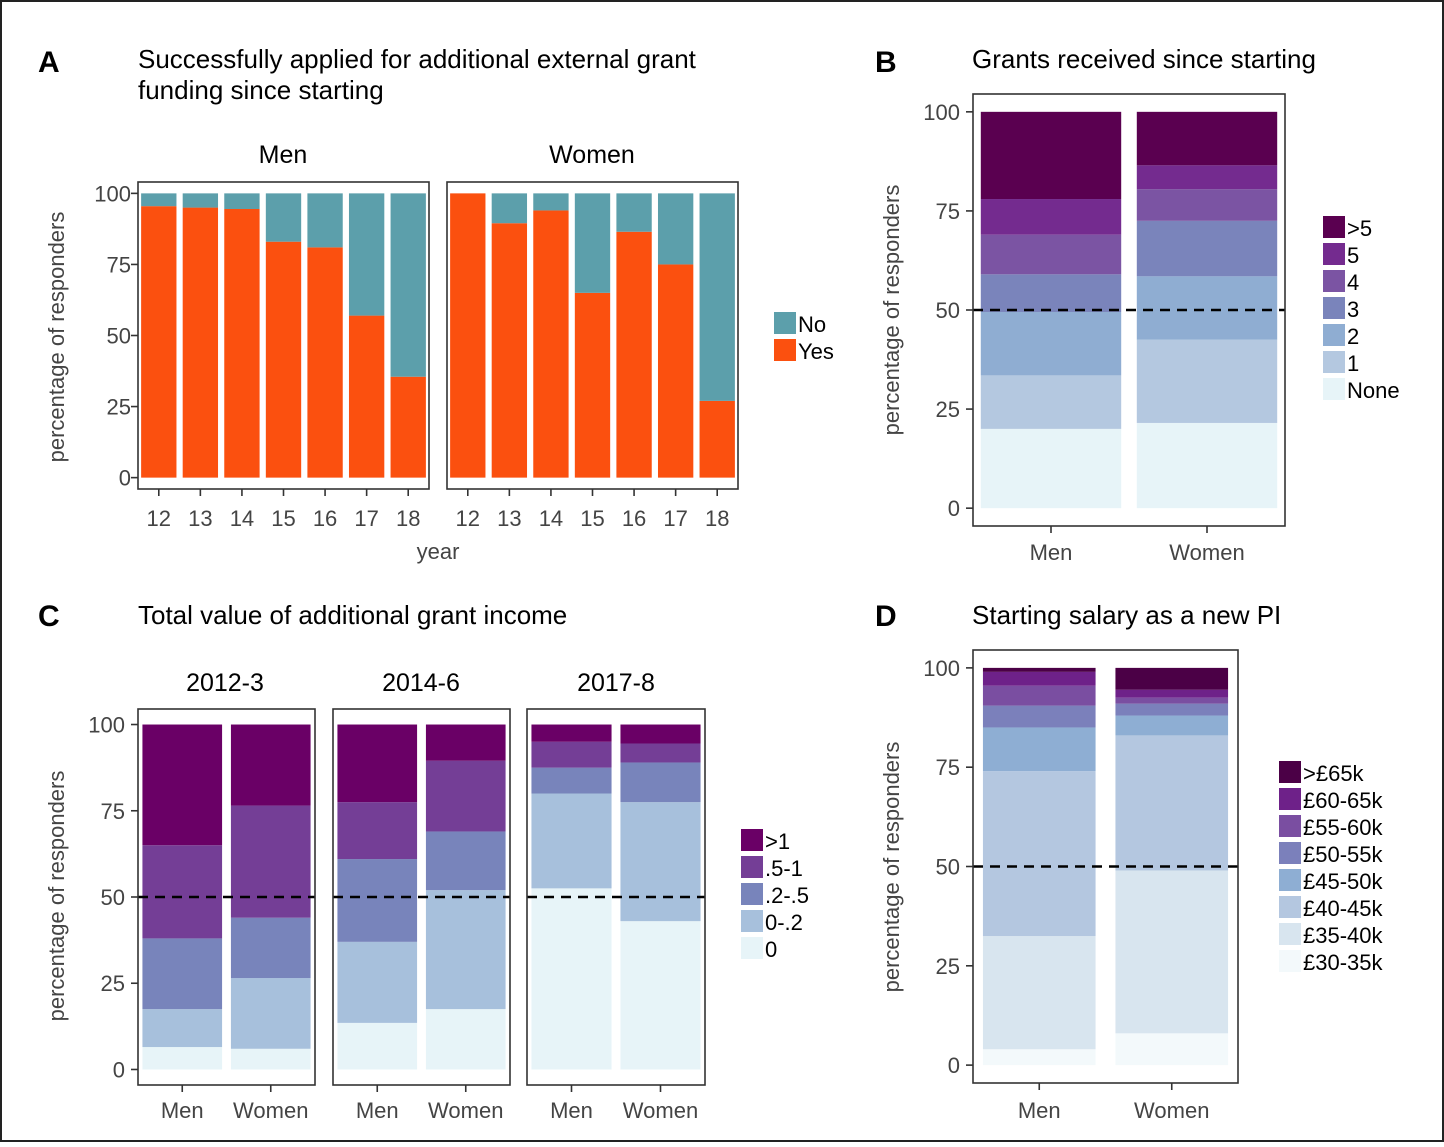 The width and height of the screenshot is (1444, 1147). I want to click on panel-c-bar-2014-6-women-p2-p5, so click(465, 861).